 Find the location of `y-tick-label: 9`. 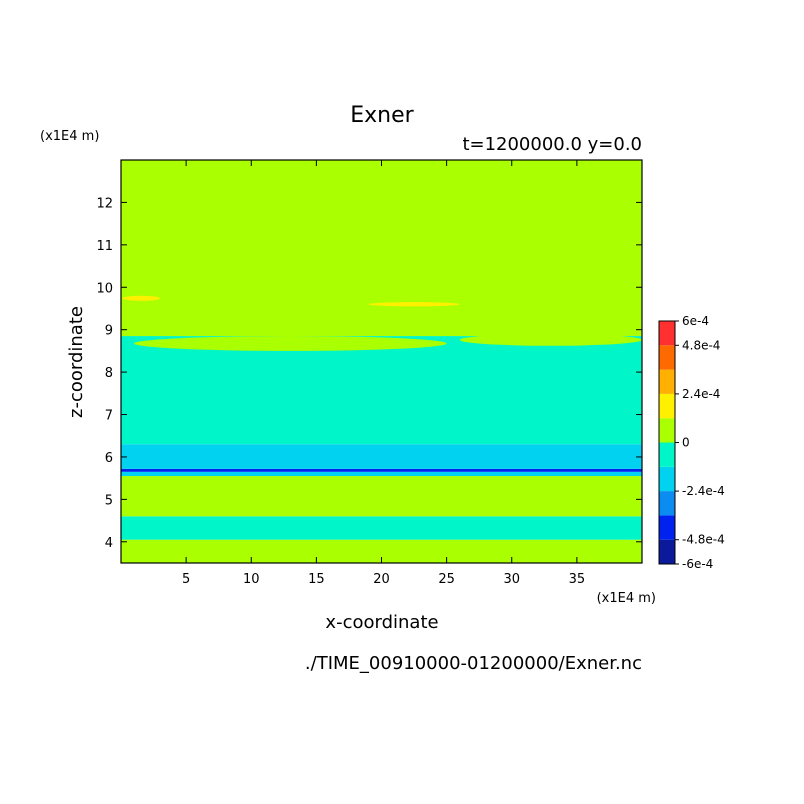

y-tick-label: 9 is located at coordinates (109, 331).